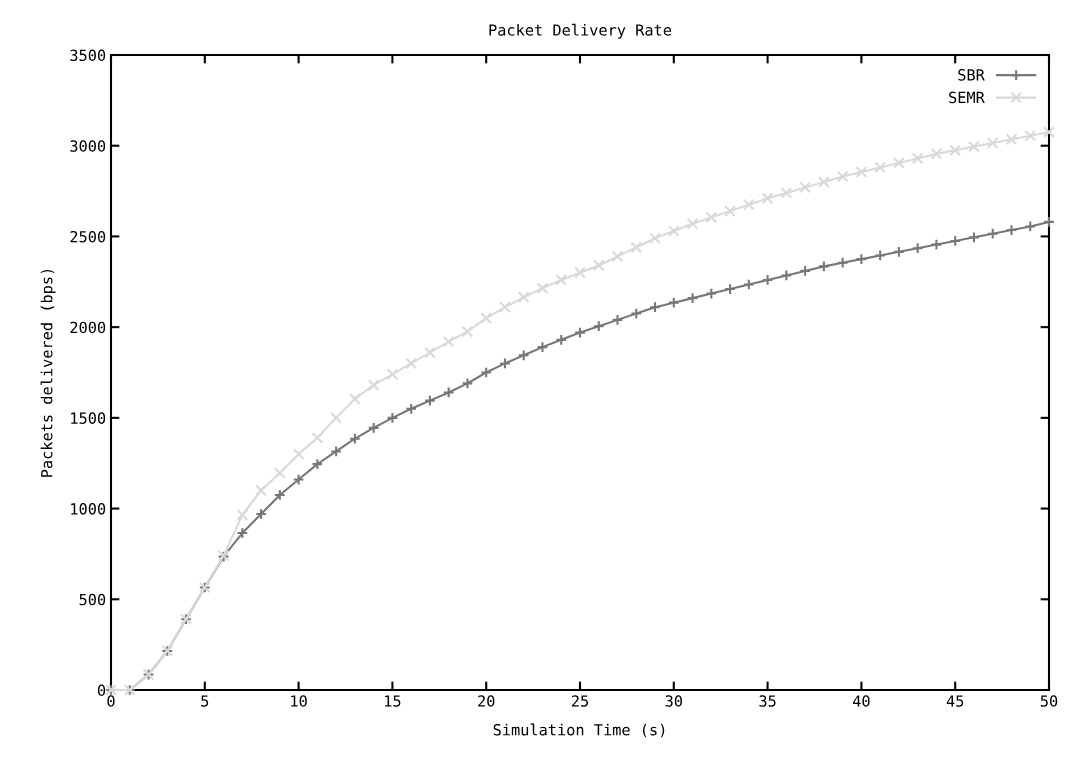 The image size is (1074, 764). What do you see at coordinates (393, 701) in the screenshot?
I see `x-tick-label: 15` at bounding box center [393, 701].